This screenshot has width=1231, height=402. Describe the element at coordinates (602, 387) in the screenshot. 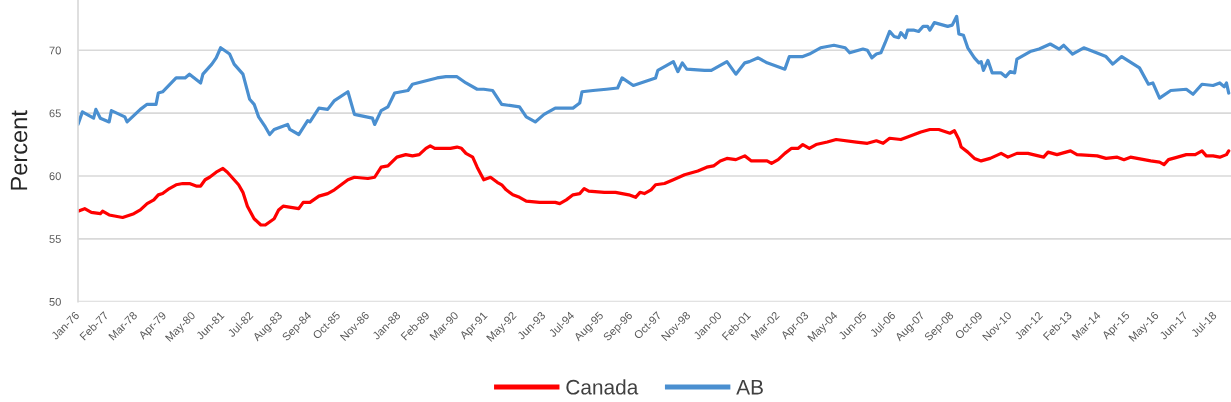

I see `legend-label: Canada` at that location.